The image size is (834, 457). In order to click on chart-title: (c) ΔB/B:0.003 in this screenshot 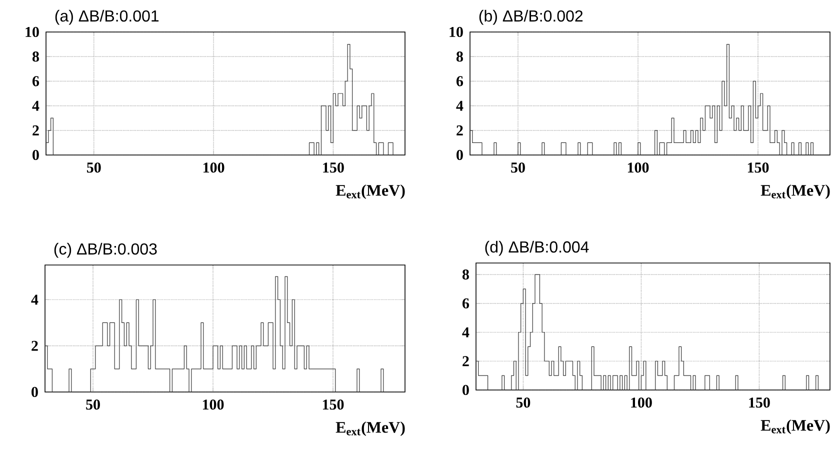, I will do `click(105, 250)`.